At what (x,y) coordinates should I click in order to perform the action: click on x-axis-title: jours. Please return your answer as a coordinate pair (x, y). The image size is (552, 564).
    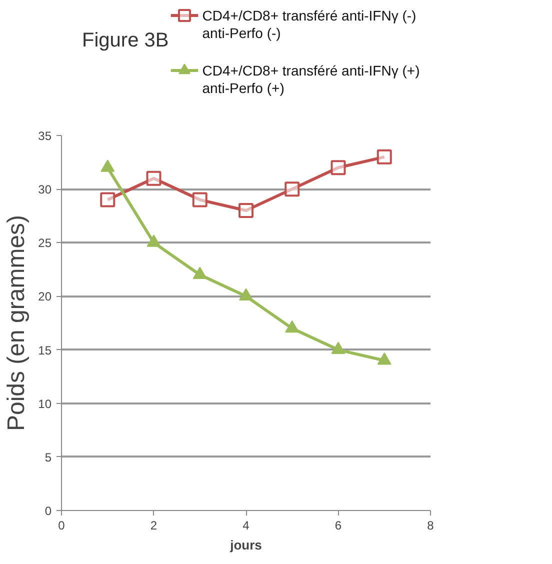
    Looking at the image, I should click on (245, 545).